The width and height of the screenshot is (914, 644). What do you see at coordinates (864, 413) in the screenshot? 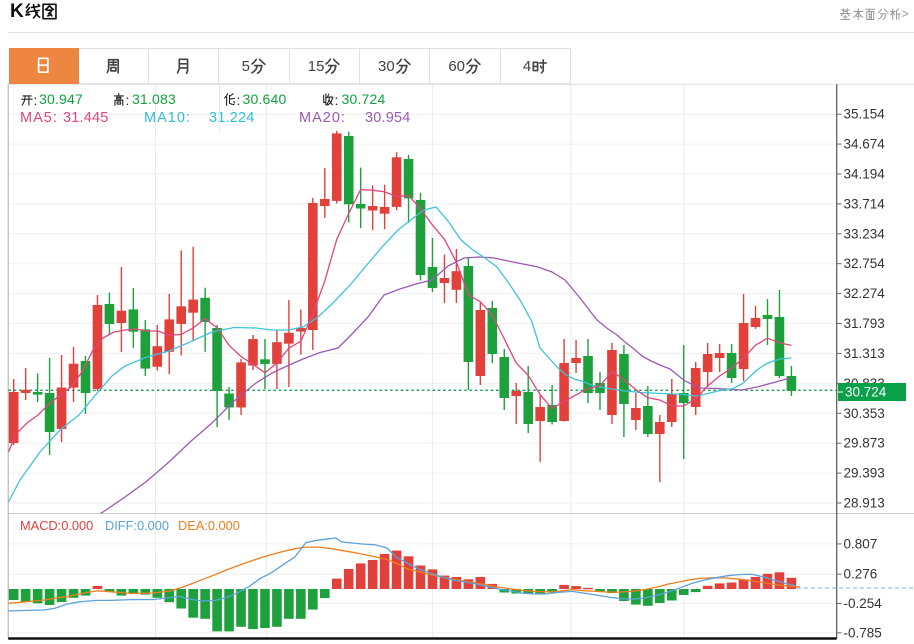
I see `svg-text: 30.353` at bounding box center [864, 413].